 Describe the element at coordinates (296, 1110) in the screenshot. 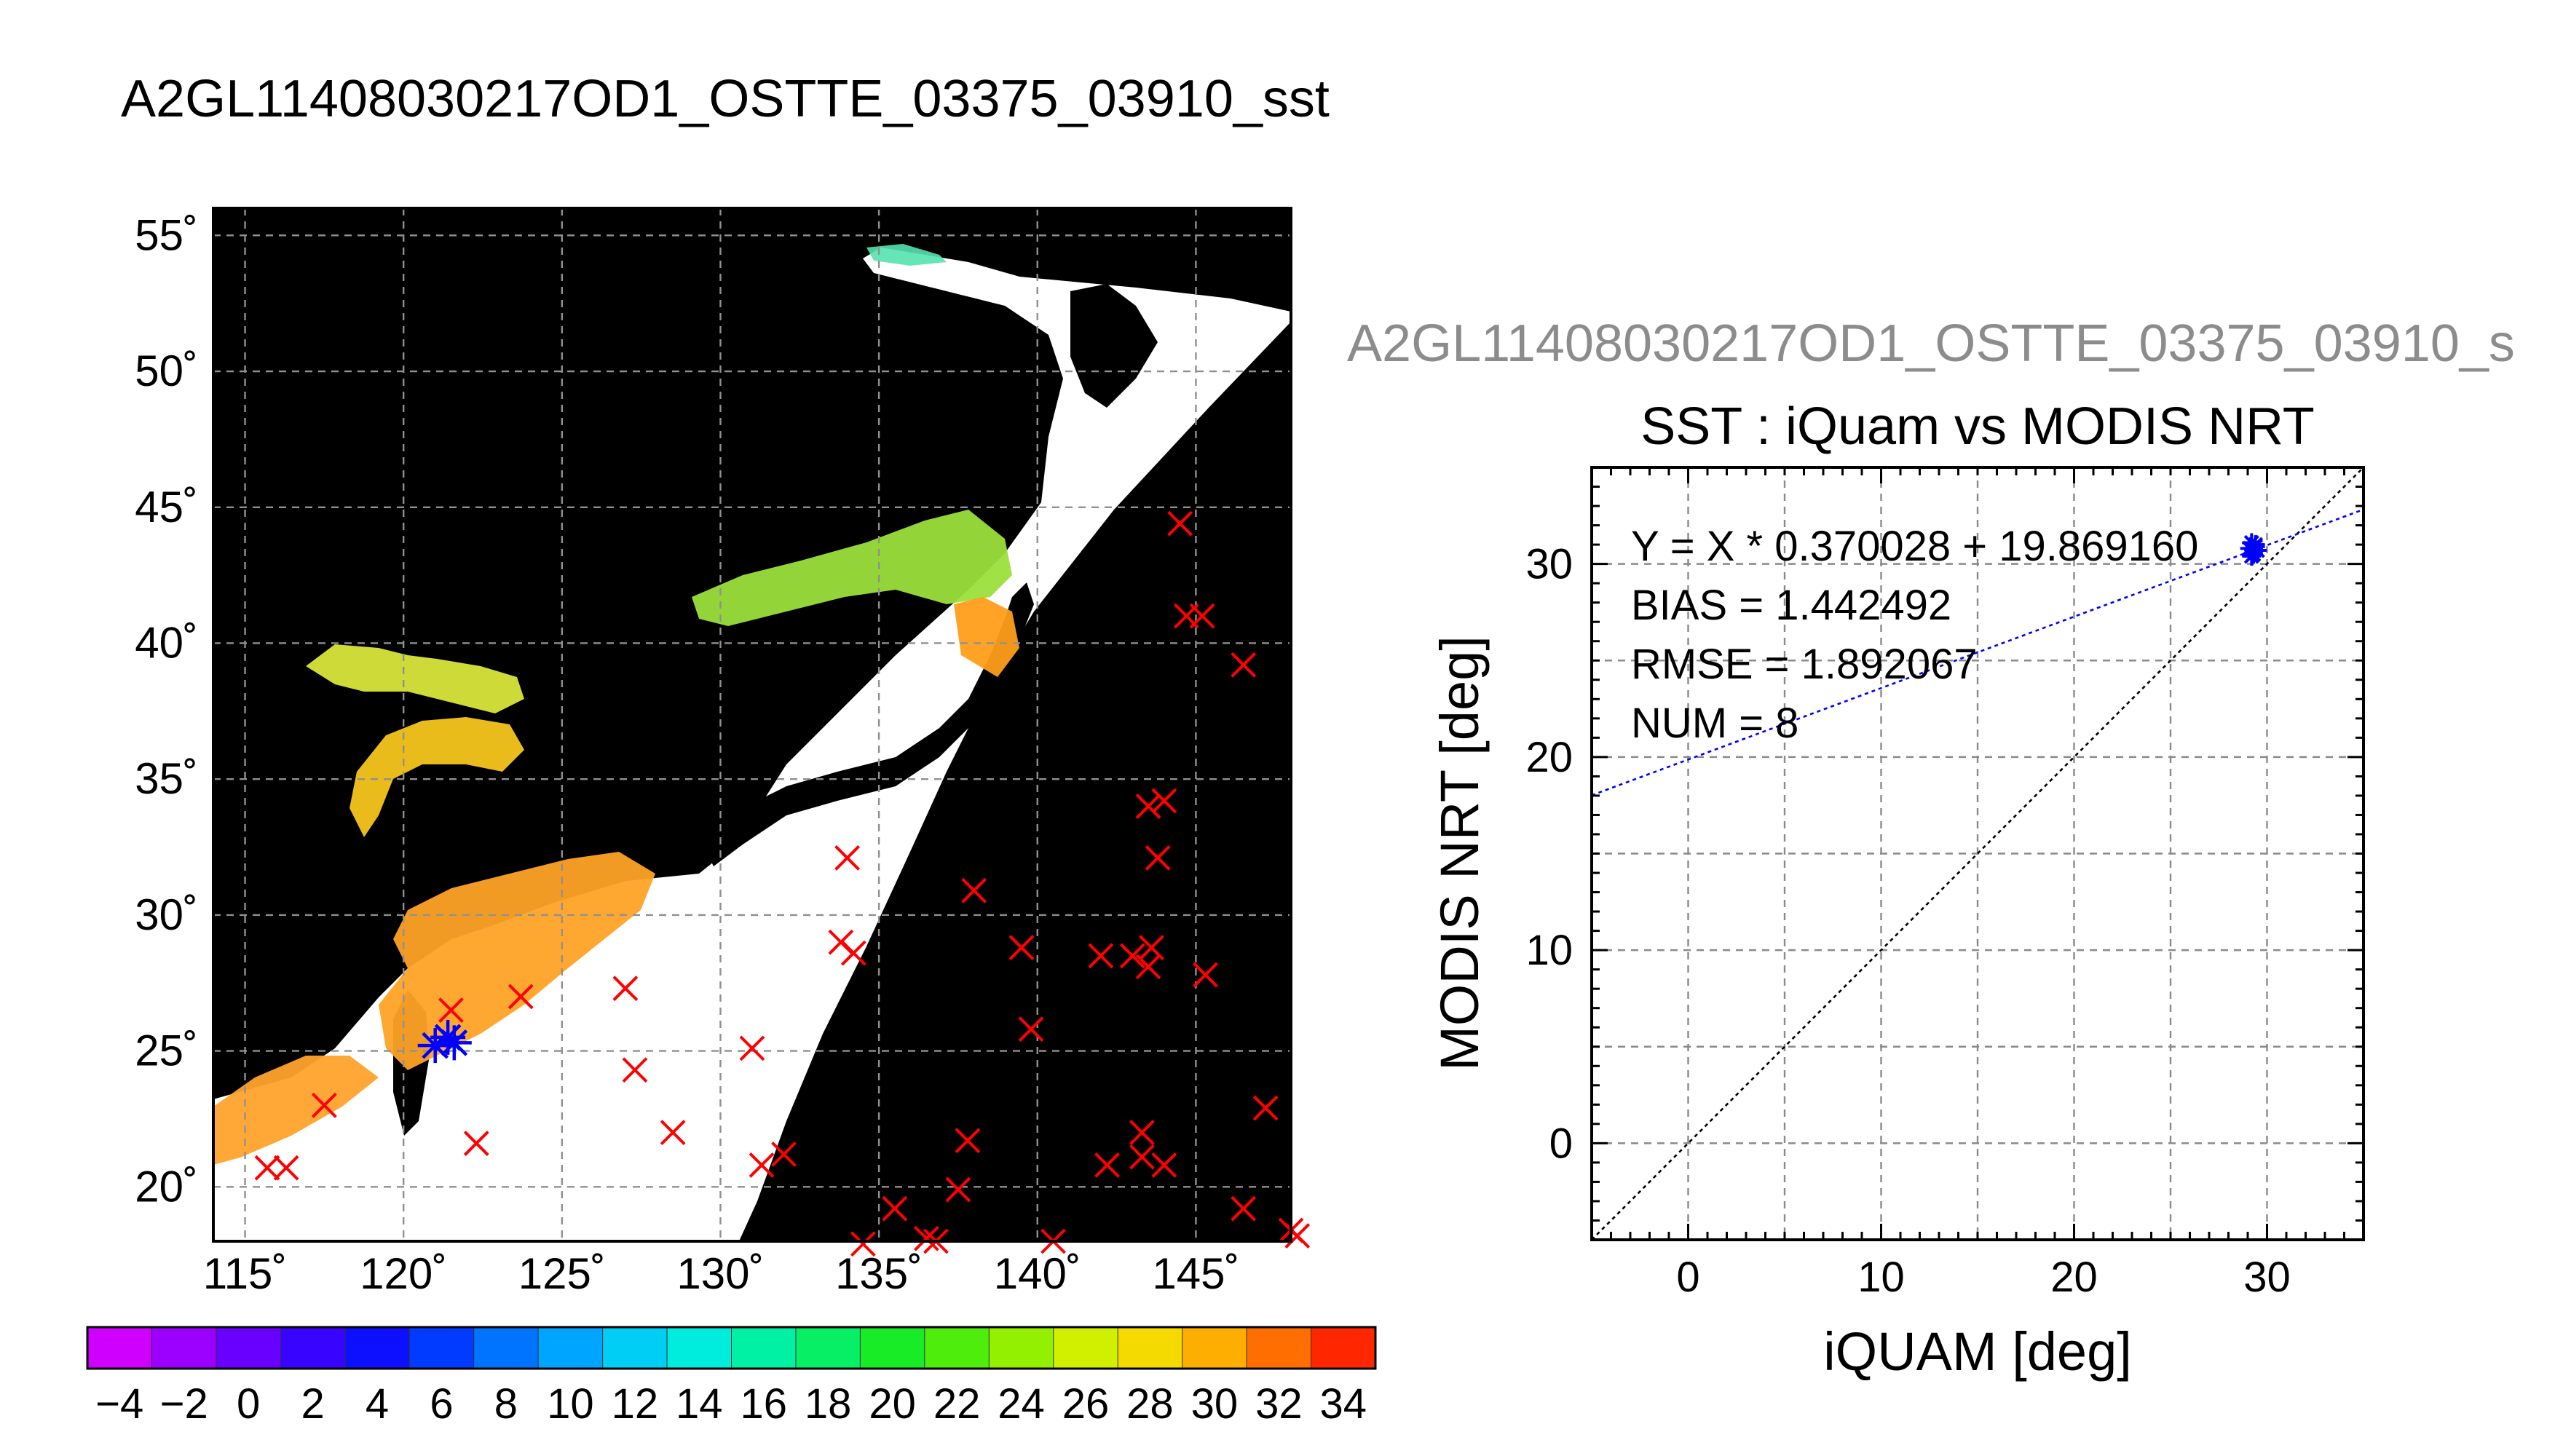

I see `sst-patch-south-china-sea` at that location.